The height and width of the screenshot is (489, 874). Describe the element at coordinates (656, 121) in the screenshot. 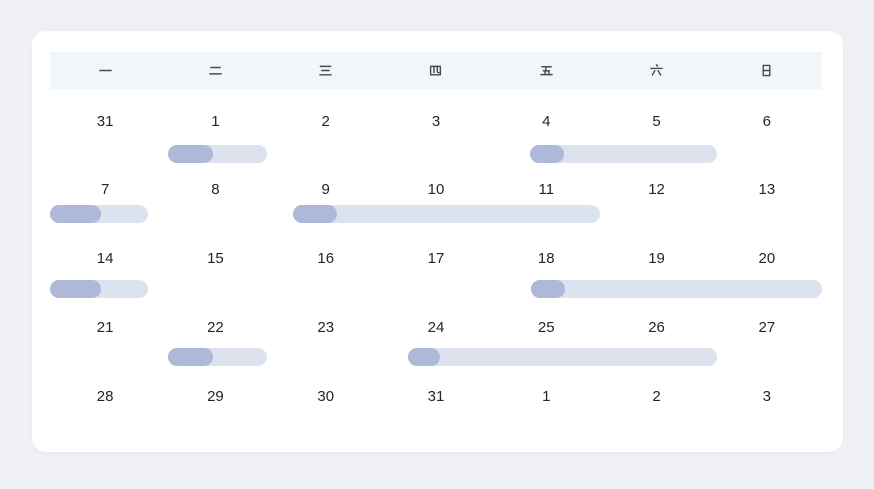

I see `day-cell: 5` at that location.